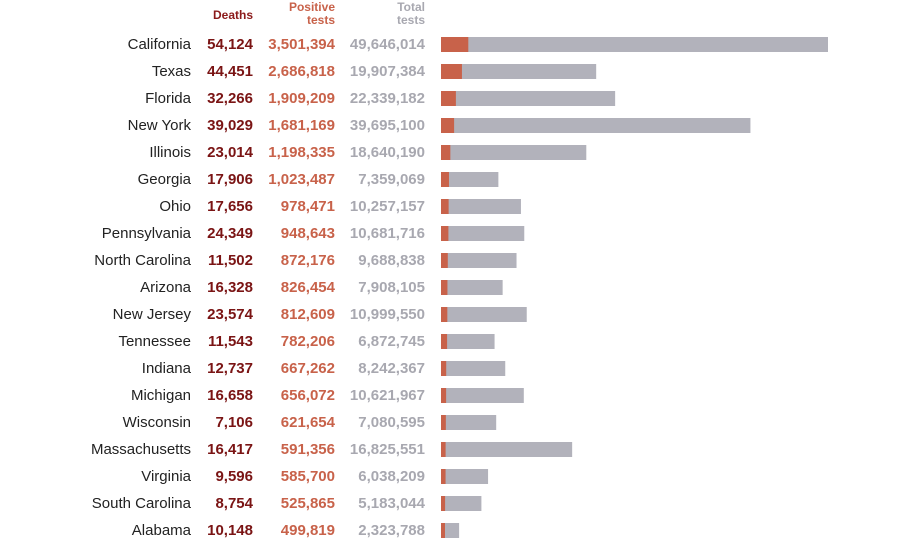 The width and height of the screenshot is (920, 544). I want to click on total-tests-value: 10,999,550, so click(387, 314).